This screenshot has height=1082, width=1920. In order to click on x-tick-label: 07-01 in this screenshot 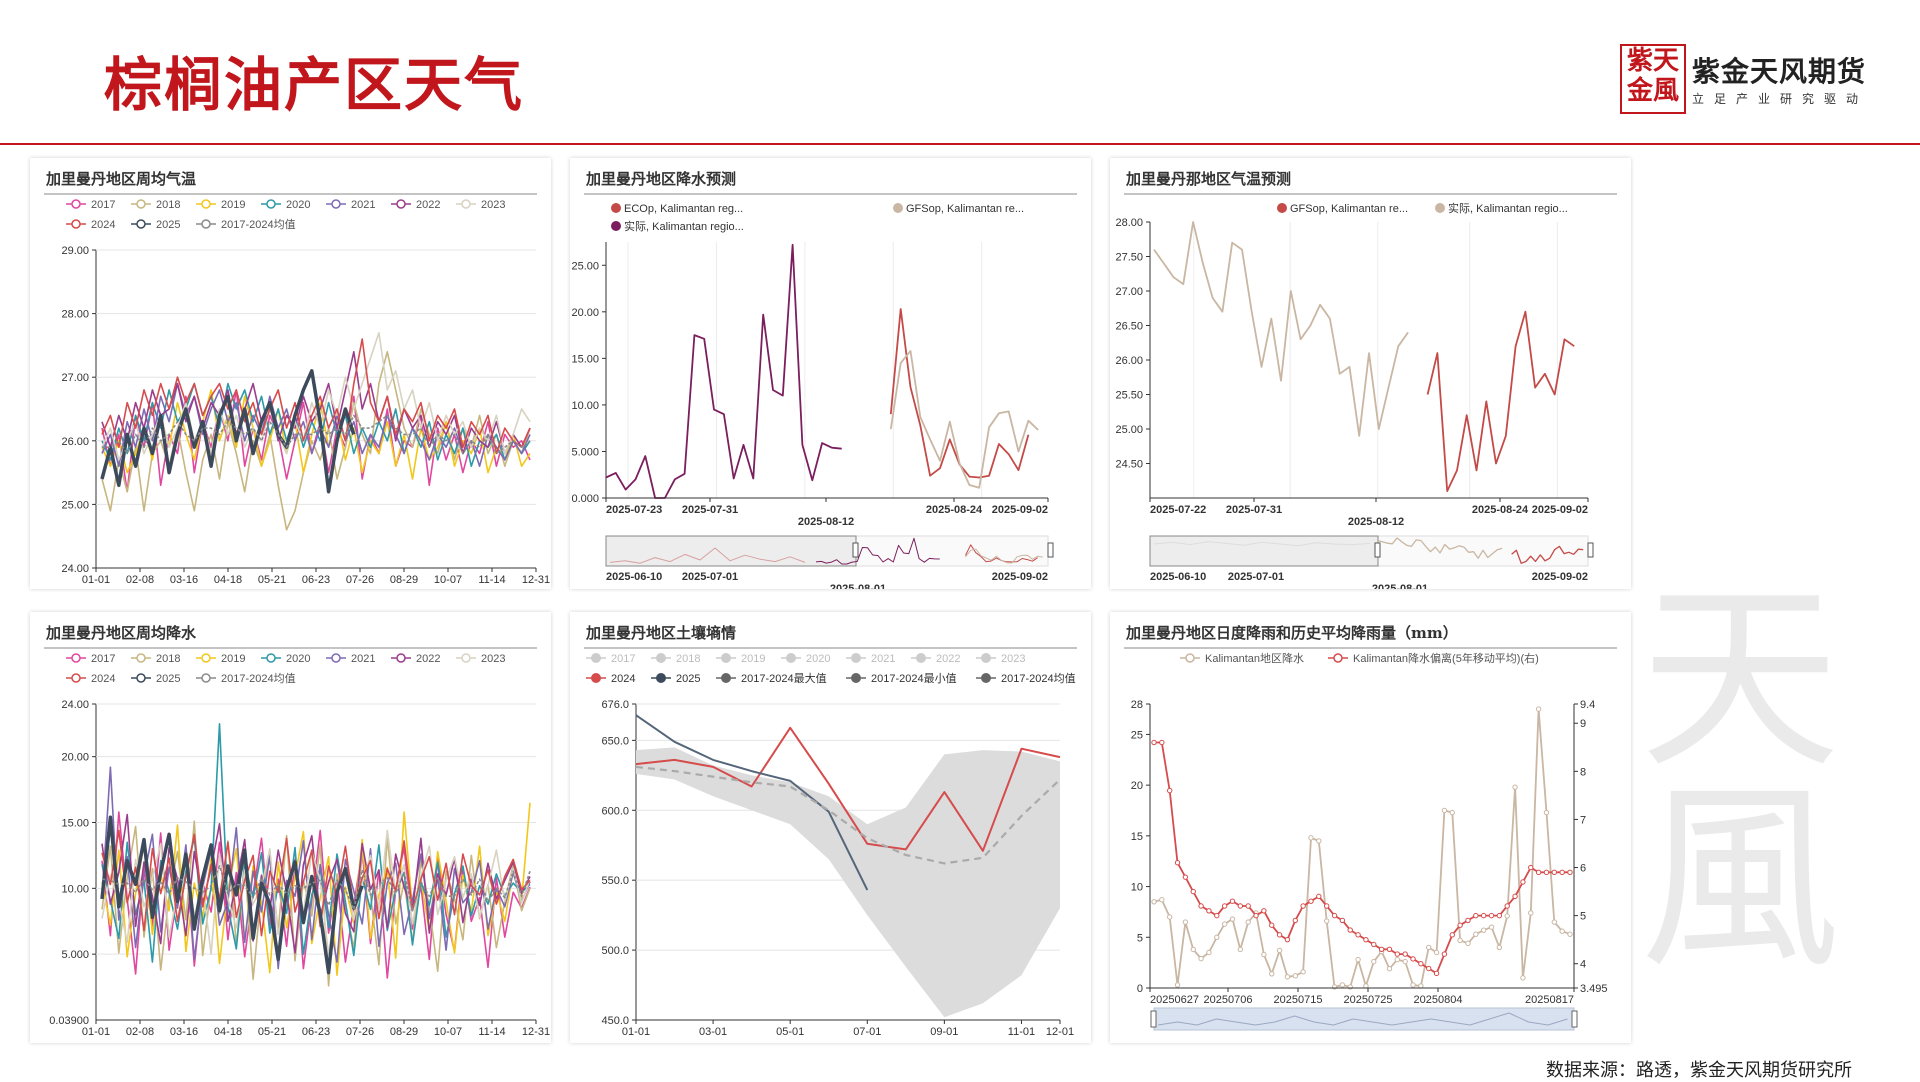, I will do `click(867, 1032)`.